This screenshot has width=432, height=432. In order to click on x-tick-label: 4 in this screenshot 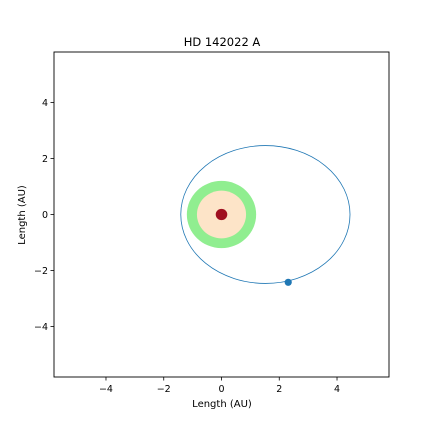, I will do `click(337, 389)`.